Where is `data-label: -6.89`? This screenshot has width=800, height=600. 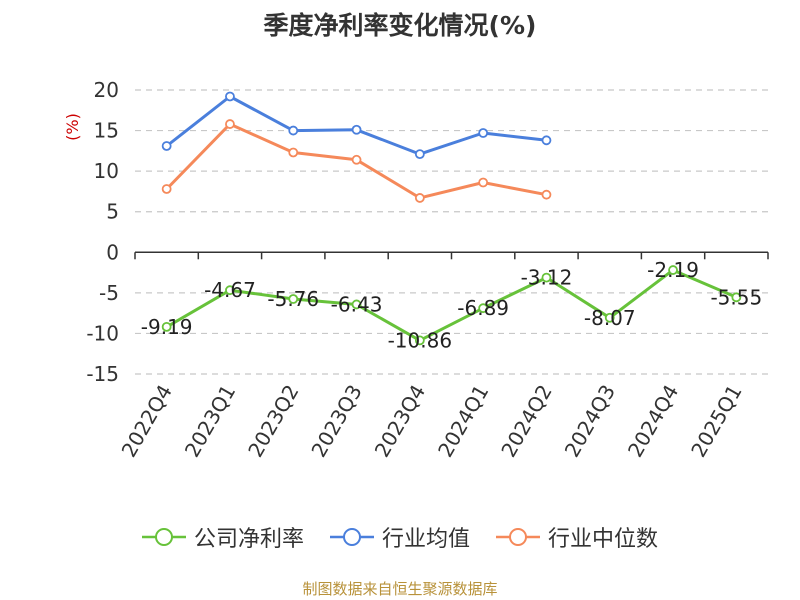 data-label: -6.89 is located at coordinates (483, 308).